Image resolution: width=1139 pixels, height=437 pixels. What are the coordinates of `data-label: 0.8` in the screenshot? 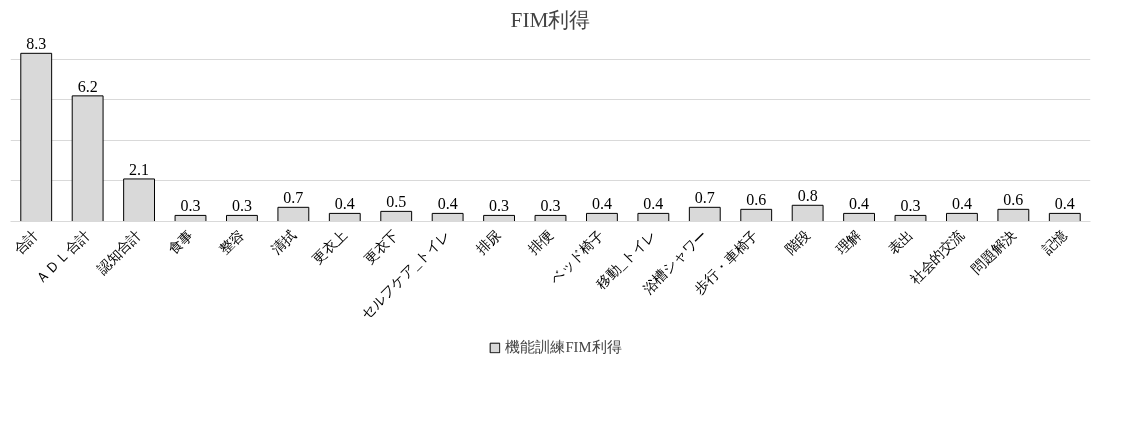 It's located at (807, 196).